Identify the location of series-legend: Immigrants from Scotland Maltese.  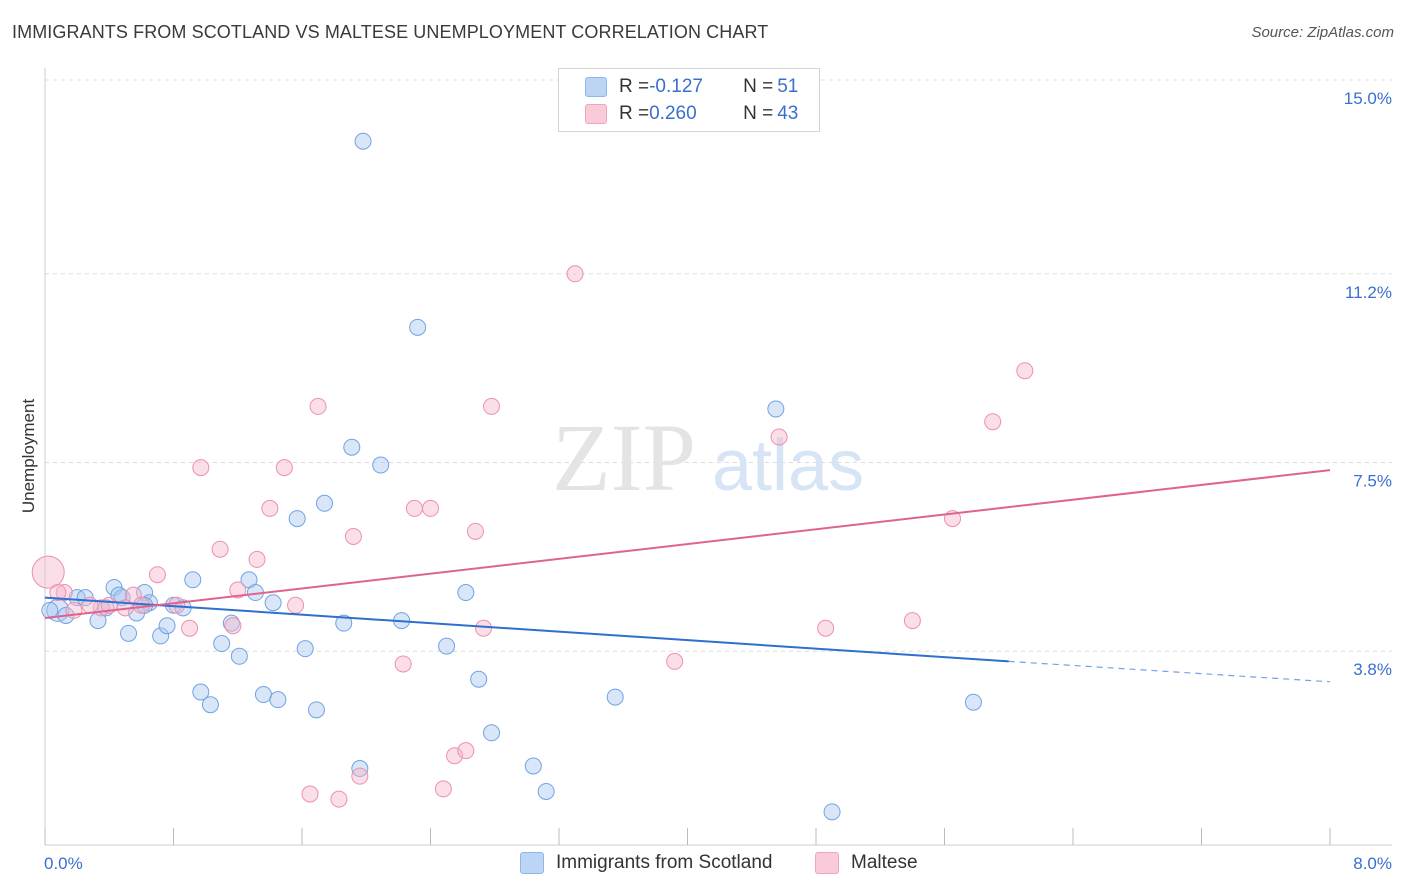
(703, 865).